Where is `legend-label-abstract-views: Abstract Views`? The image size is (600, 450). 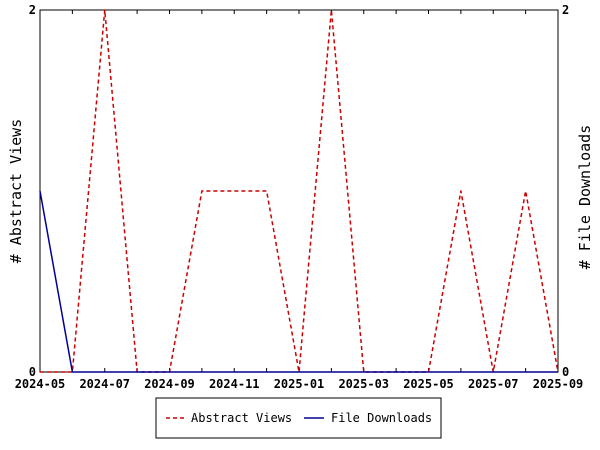
legend-label-abstract-views: Abstract Views is located at coordinates (241, 418).